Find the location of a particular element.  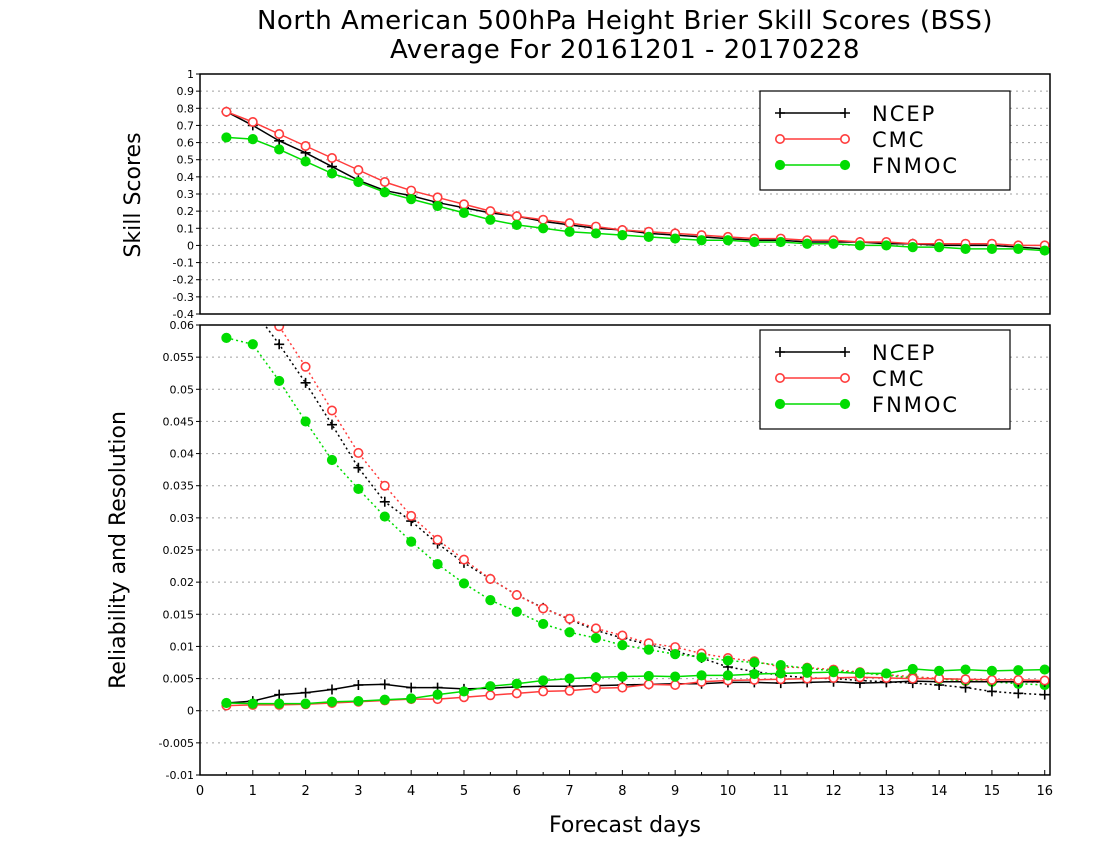

bottom-y-tick-label-7: 0.025 is located at coordinates (179, 550).